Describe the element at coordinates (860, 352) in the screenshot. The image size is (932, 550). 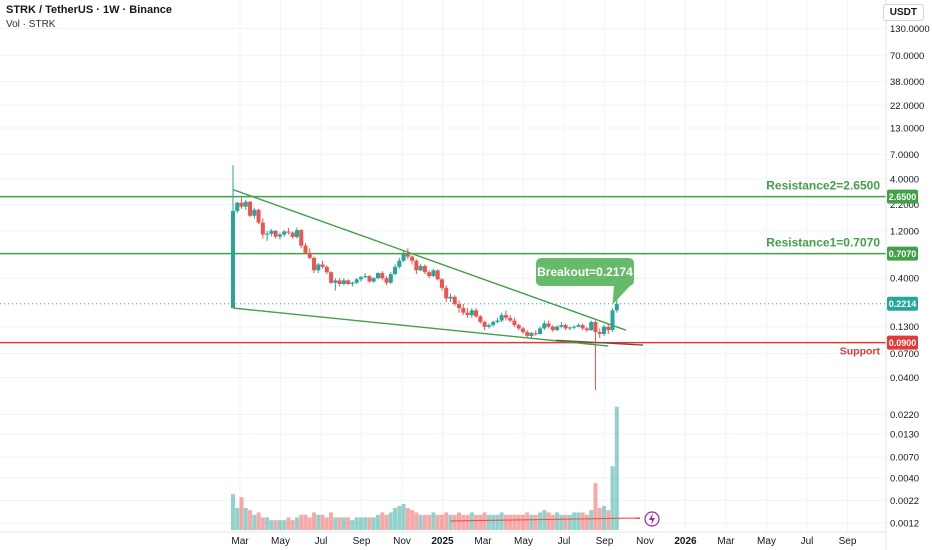
I see `level-label-support: Support` at that location.